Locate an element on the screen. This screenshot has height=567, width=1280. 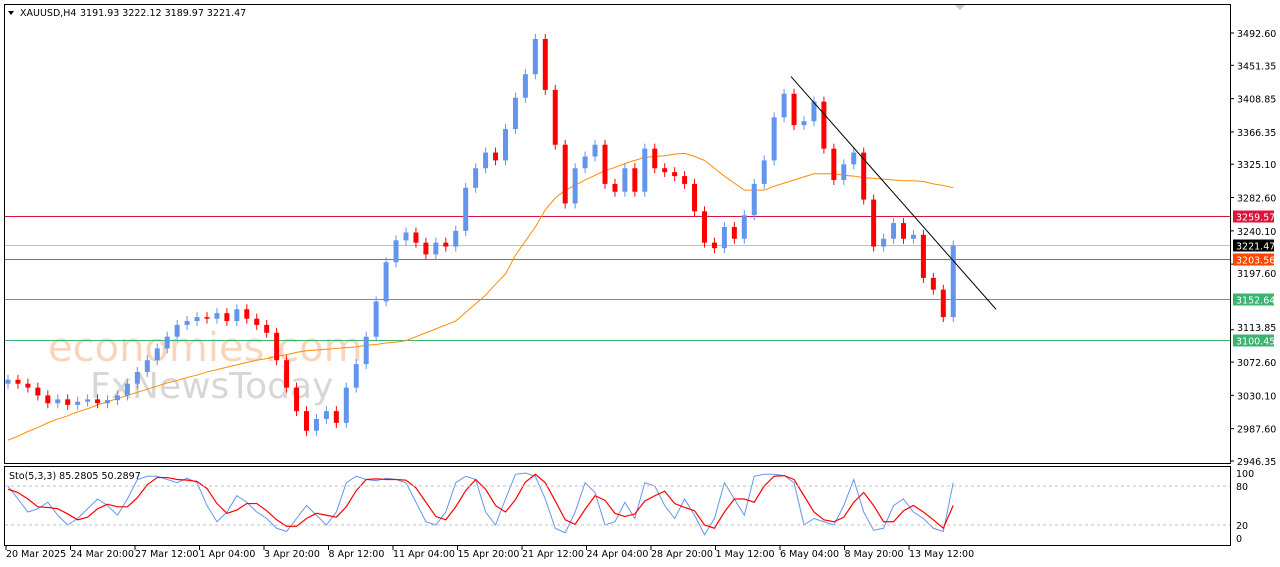
stochastic-main-line is located at coordinates (480, 504).